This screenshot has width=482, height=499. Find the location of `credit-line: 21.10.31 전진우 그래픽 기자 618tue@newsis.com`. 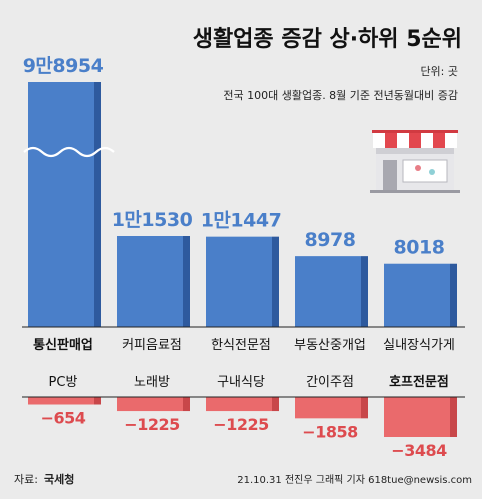

credit-line: 21.10.31 전진우 그래픽 기자 618tue@newsis.com is located at coordinates (354, 480).